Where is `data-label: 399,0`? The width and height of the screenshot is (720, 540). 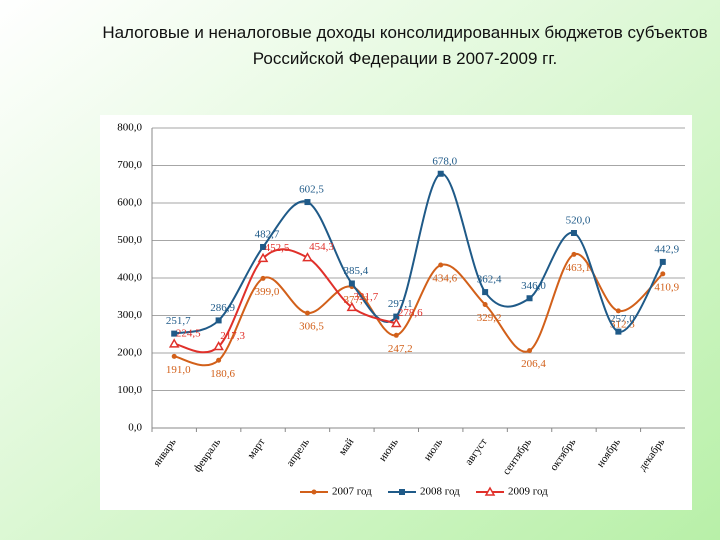 data-label: 399,0 is located at coordinates (267, 292).